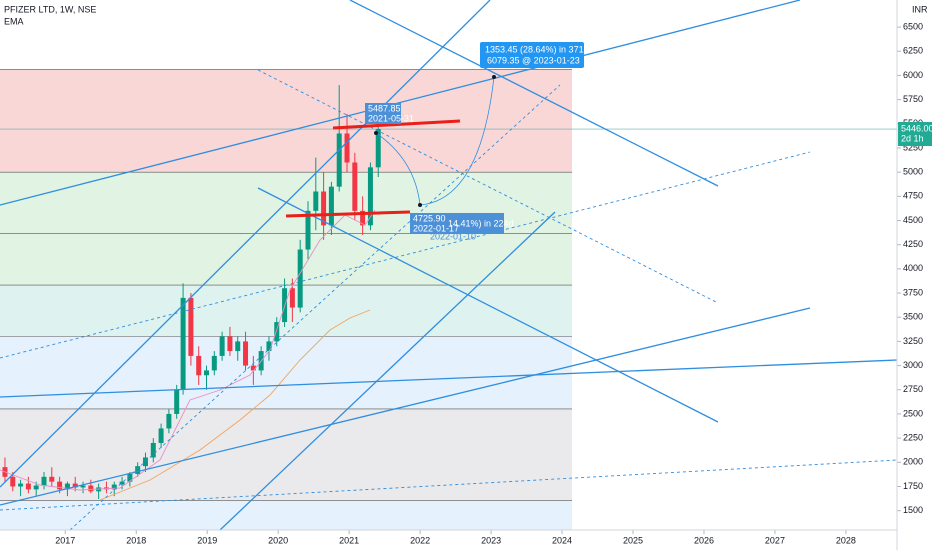 Image resolution: width=932 pixels, height=550 pixels. Describe the element at coordinates (349, 540) in the screenshot. I see `x-tick-label: 2021` at that location.